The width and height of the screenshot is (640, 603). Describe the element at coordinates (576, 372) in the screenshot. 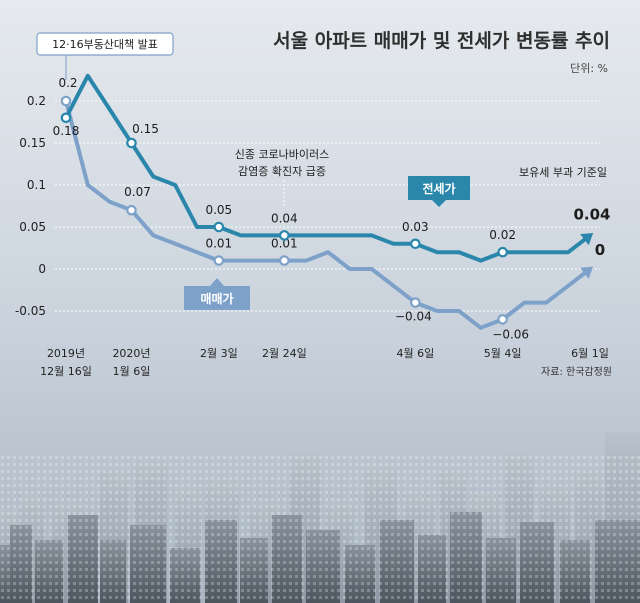

I see `source-label: 자료: 한국감정원` at that location.